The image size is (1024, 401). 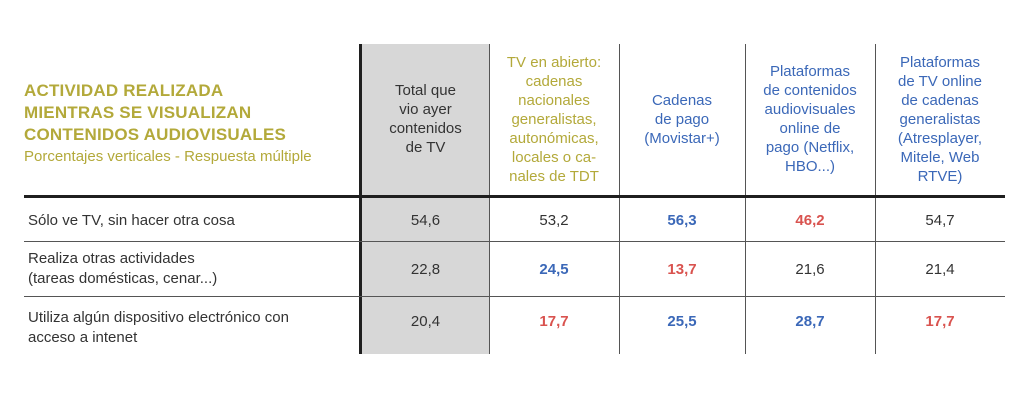 What do you see at coordinates (682, 220) in the screenshot?
I see `table-cell: 56,3` at bounding box center [682, 220].